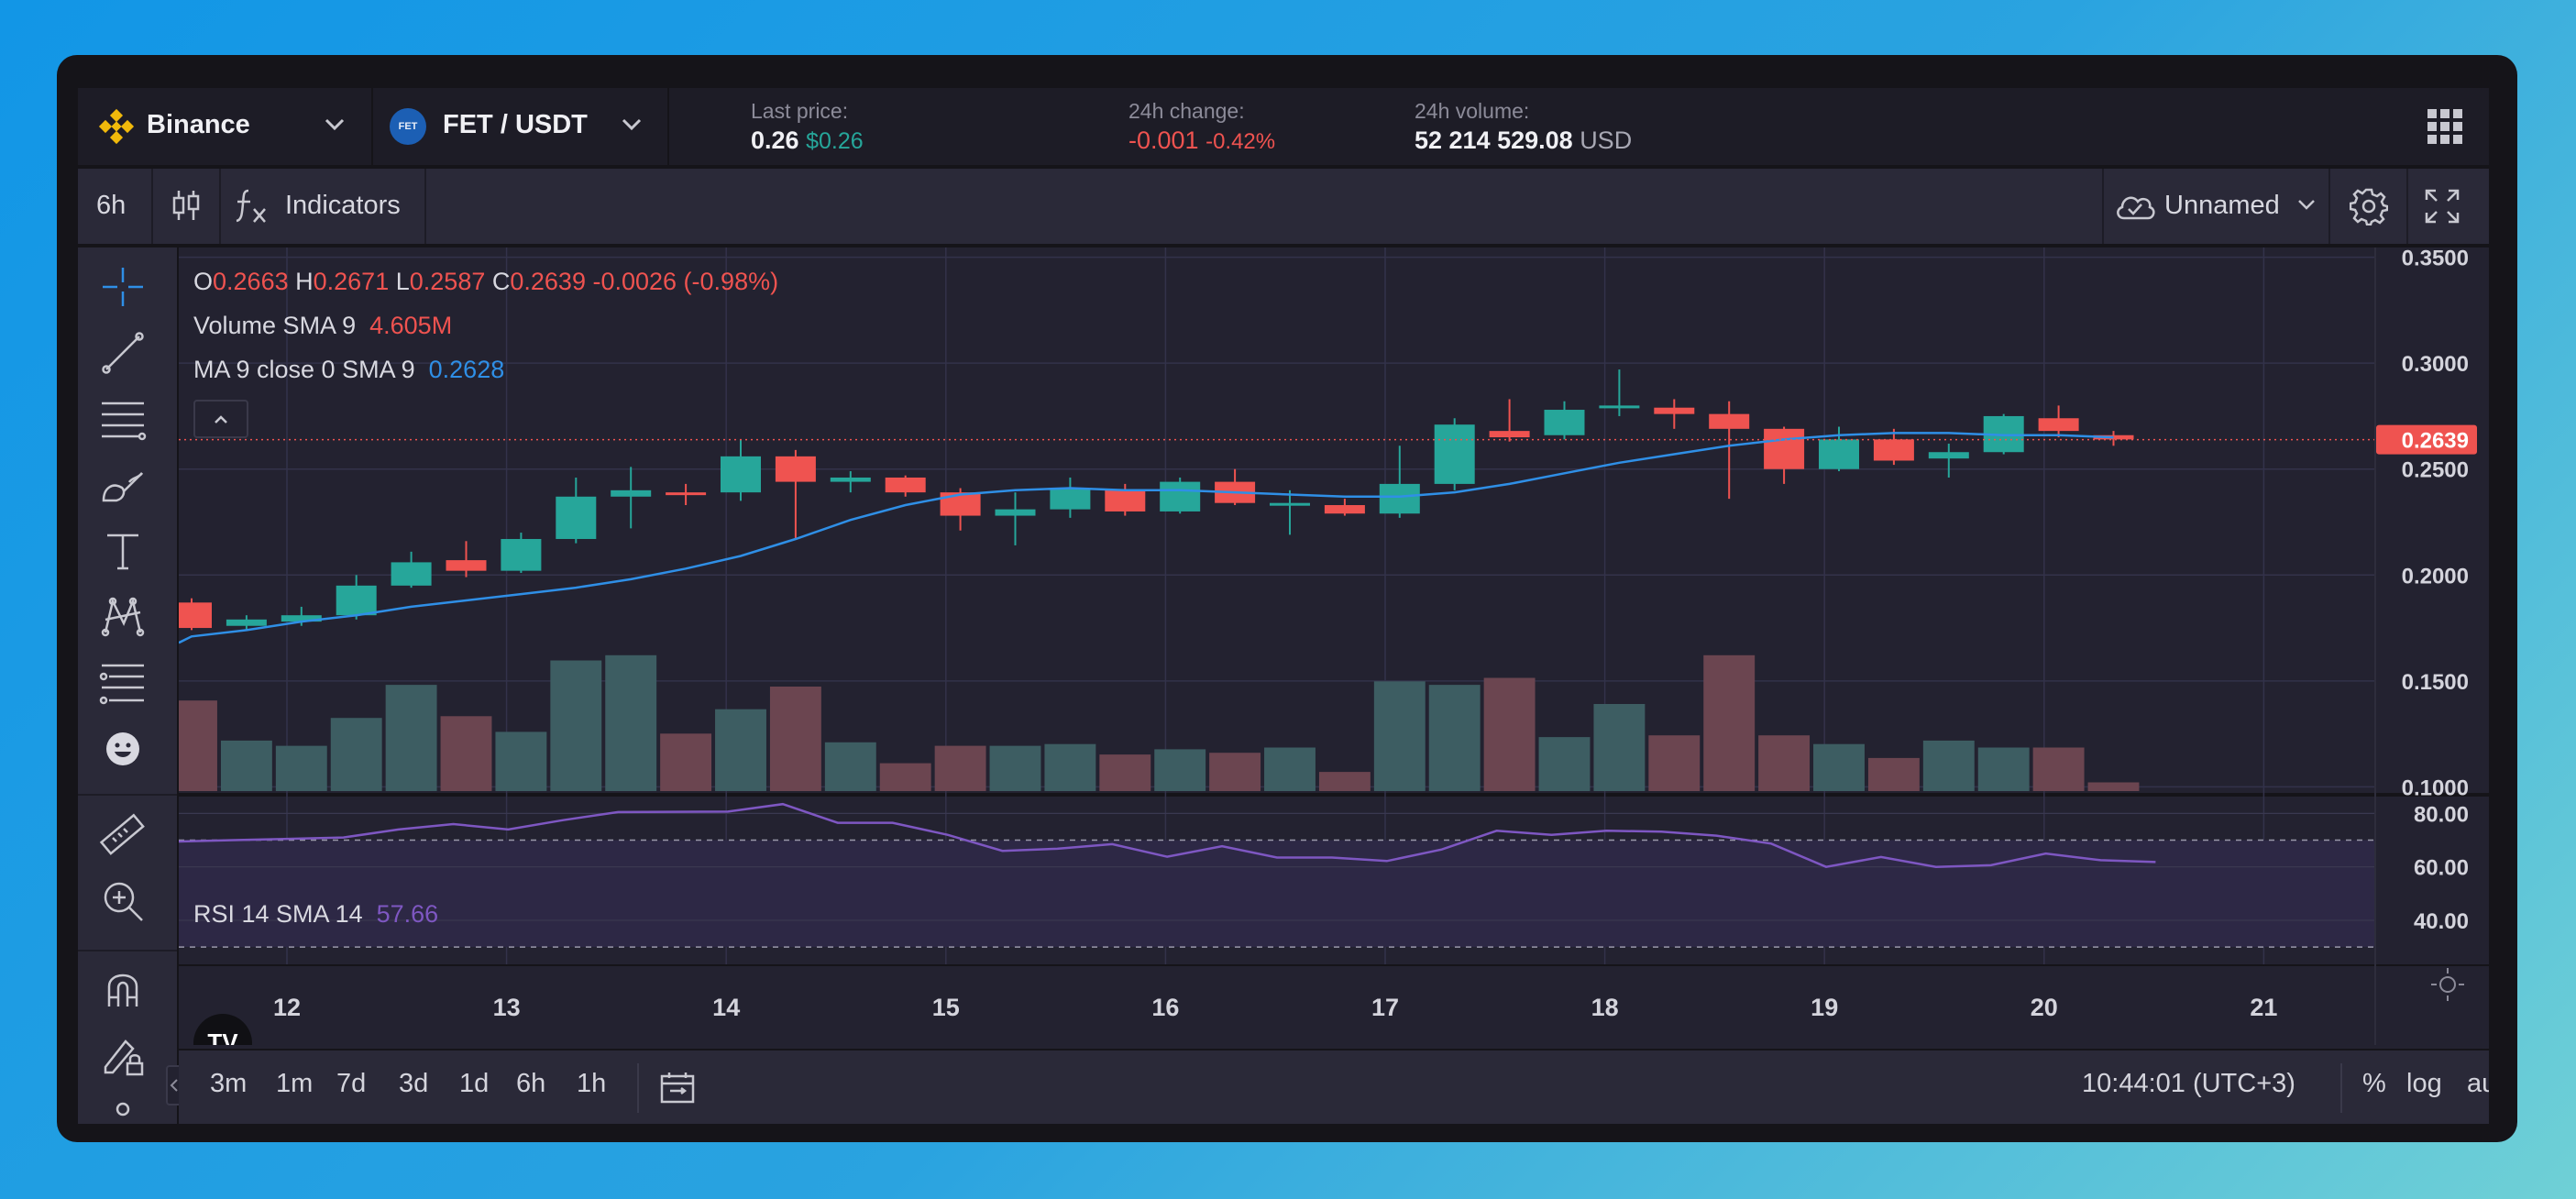 This screenshot has height=1199, width=2576. Describe the element at coordinates (592, 1083) in the screenshot. I see `range-1h: 1h` at that location.